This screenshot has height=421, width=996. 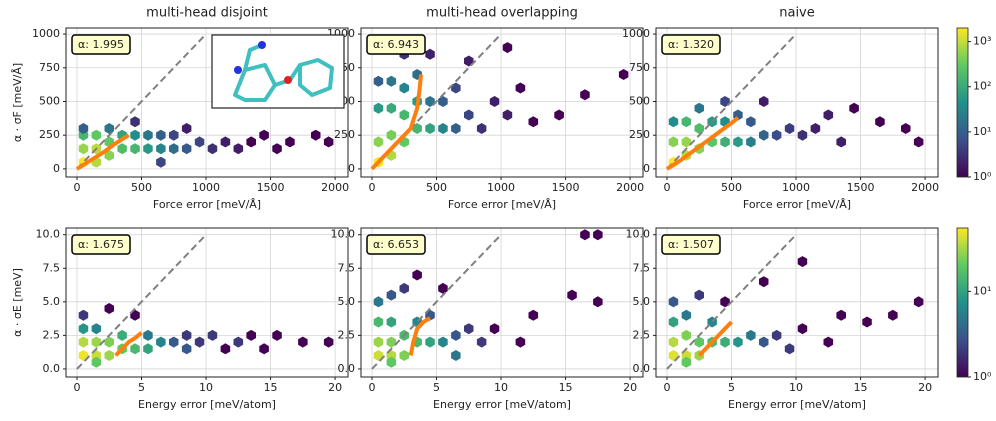 What do you see at coordinates (962, 302) in the screenshot?
I see `colorbar` at bounding box center [962, 302].